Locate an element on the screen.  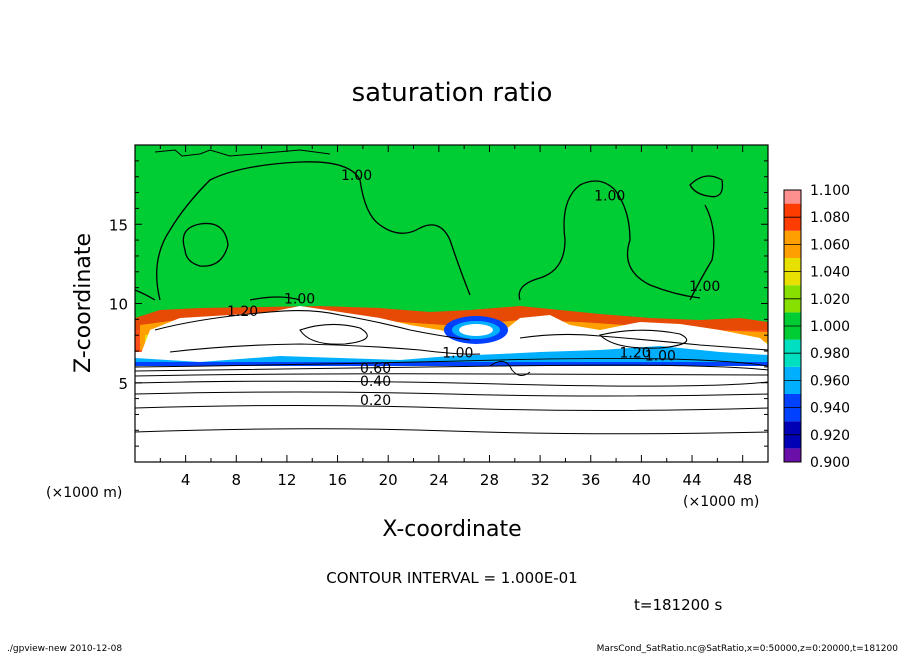
x-tick-label: 48 is located at coordinates (742, 480).